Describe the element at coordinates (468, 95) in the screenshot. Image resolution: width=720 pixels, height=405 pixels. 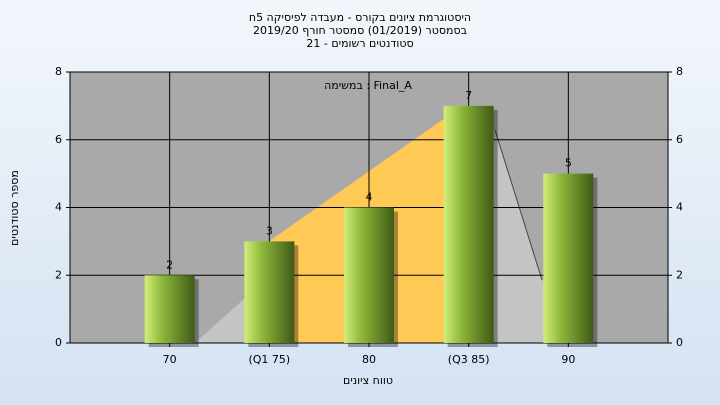
I see `value-label: 7` at that location.